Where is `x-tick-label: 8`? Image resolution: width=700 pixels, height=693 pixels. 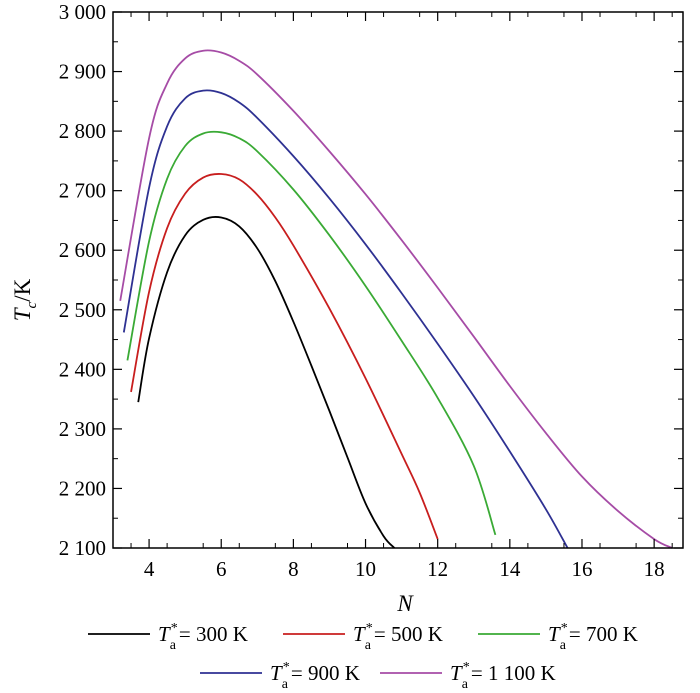 x-tick-label: 8 is located at coordinates (293, 569).